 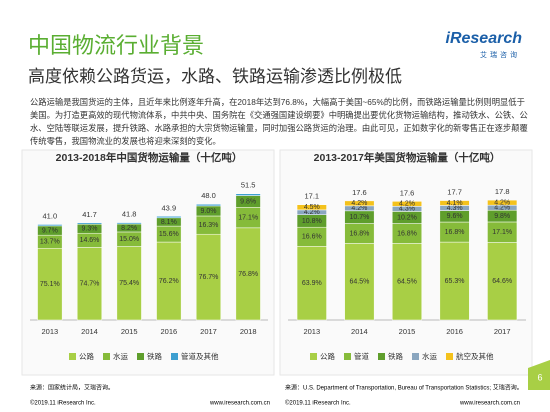 What do you see at coordinates (407, 157) in the screenshot?
I see `chart-title: 2013-2017年美国货物运输量（十亿吨）` at bounding box center [407, 157].